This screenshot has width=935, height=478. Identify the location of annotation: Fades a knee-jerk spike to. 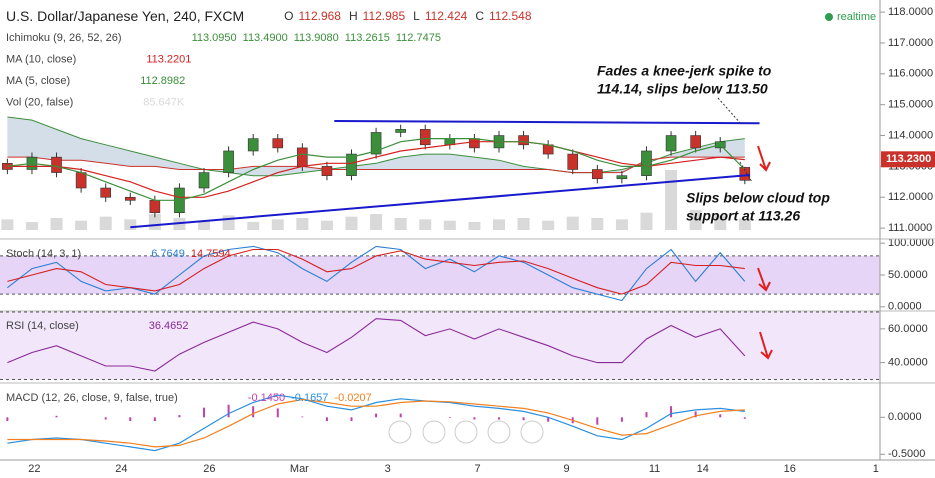
(684, 71).